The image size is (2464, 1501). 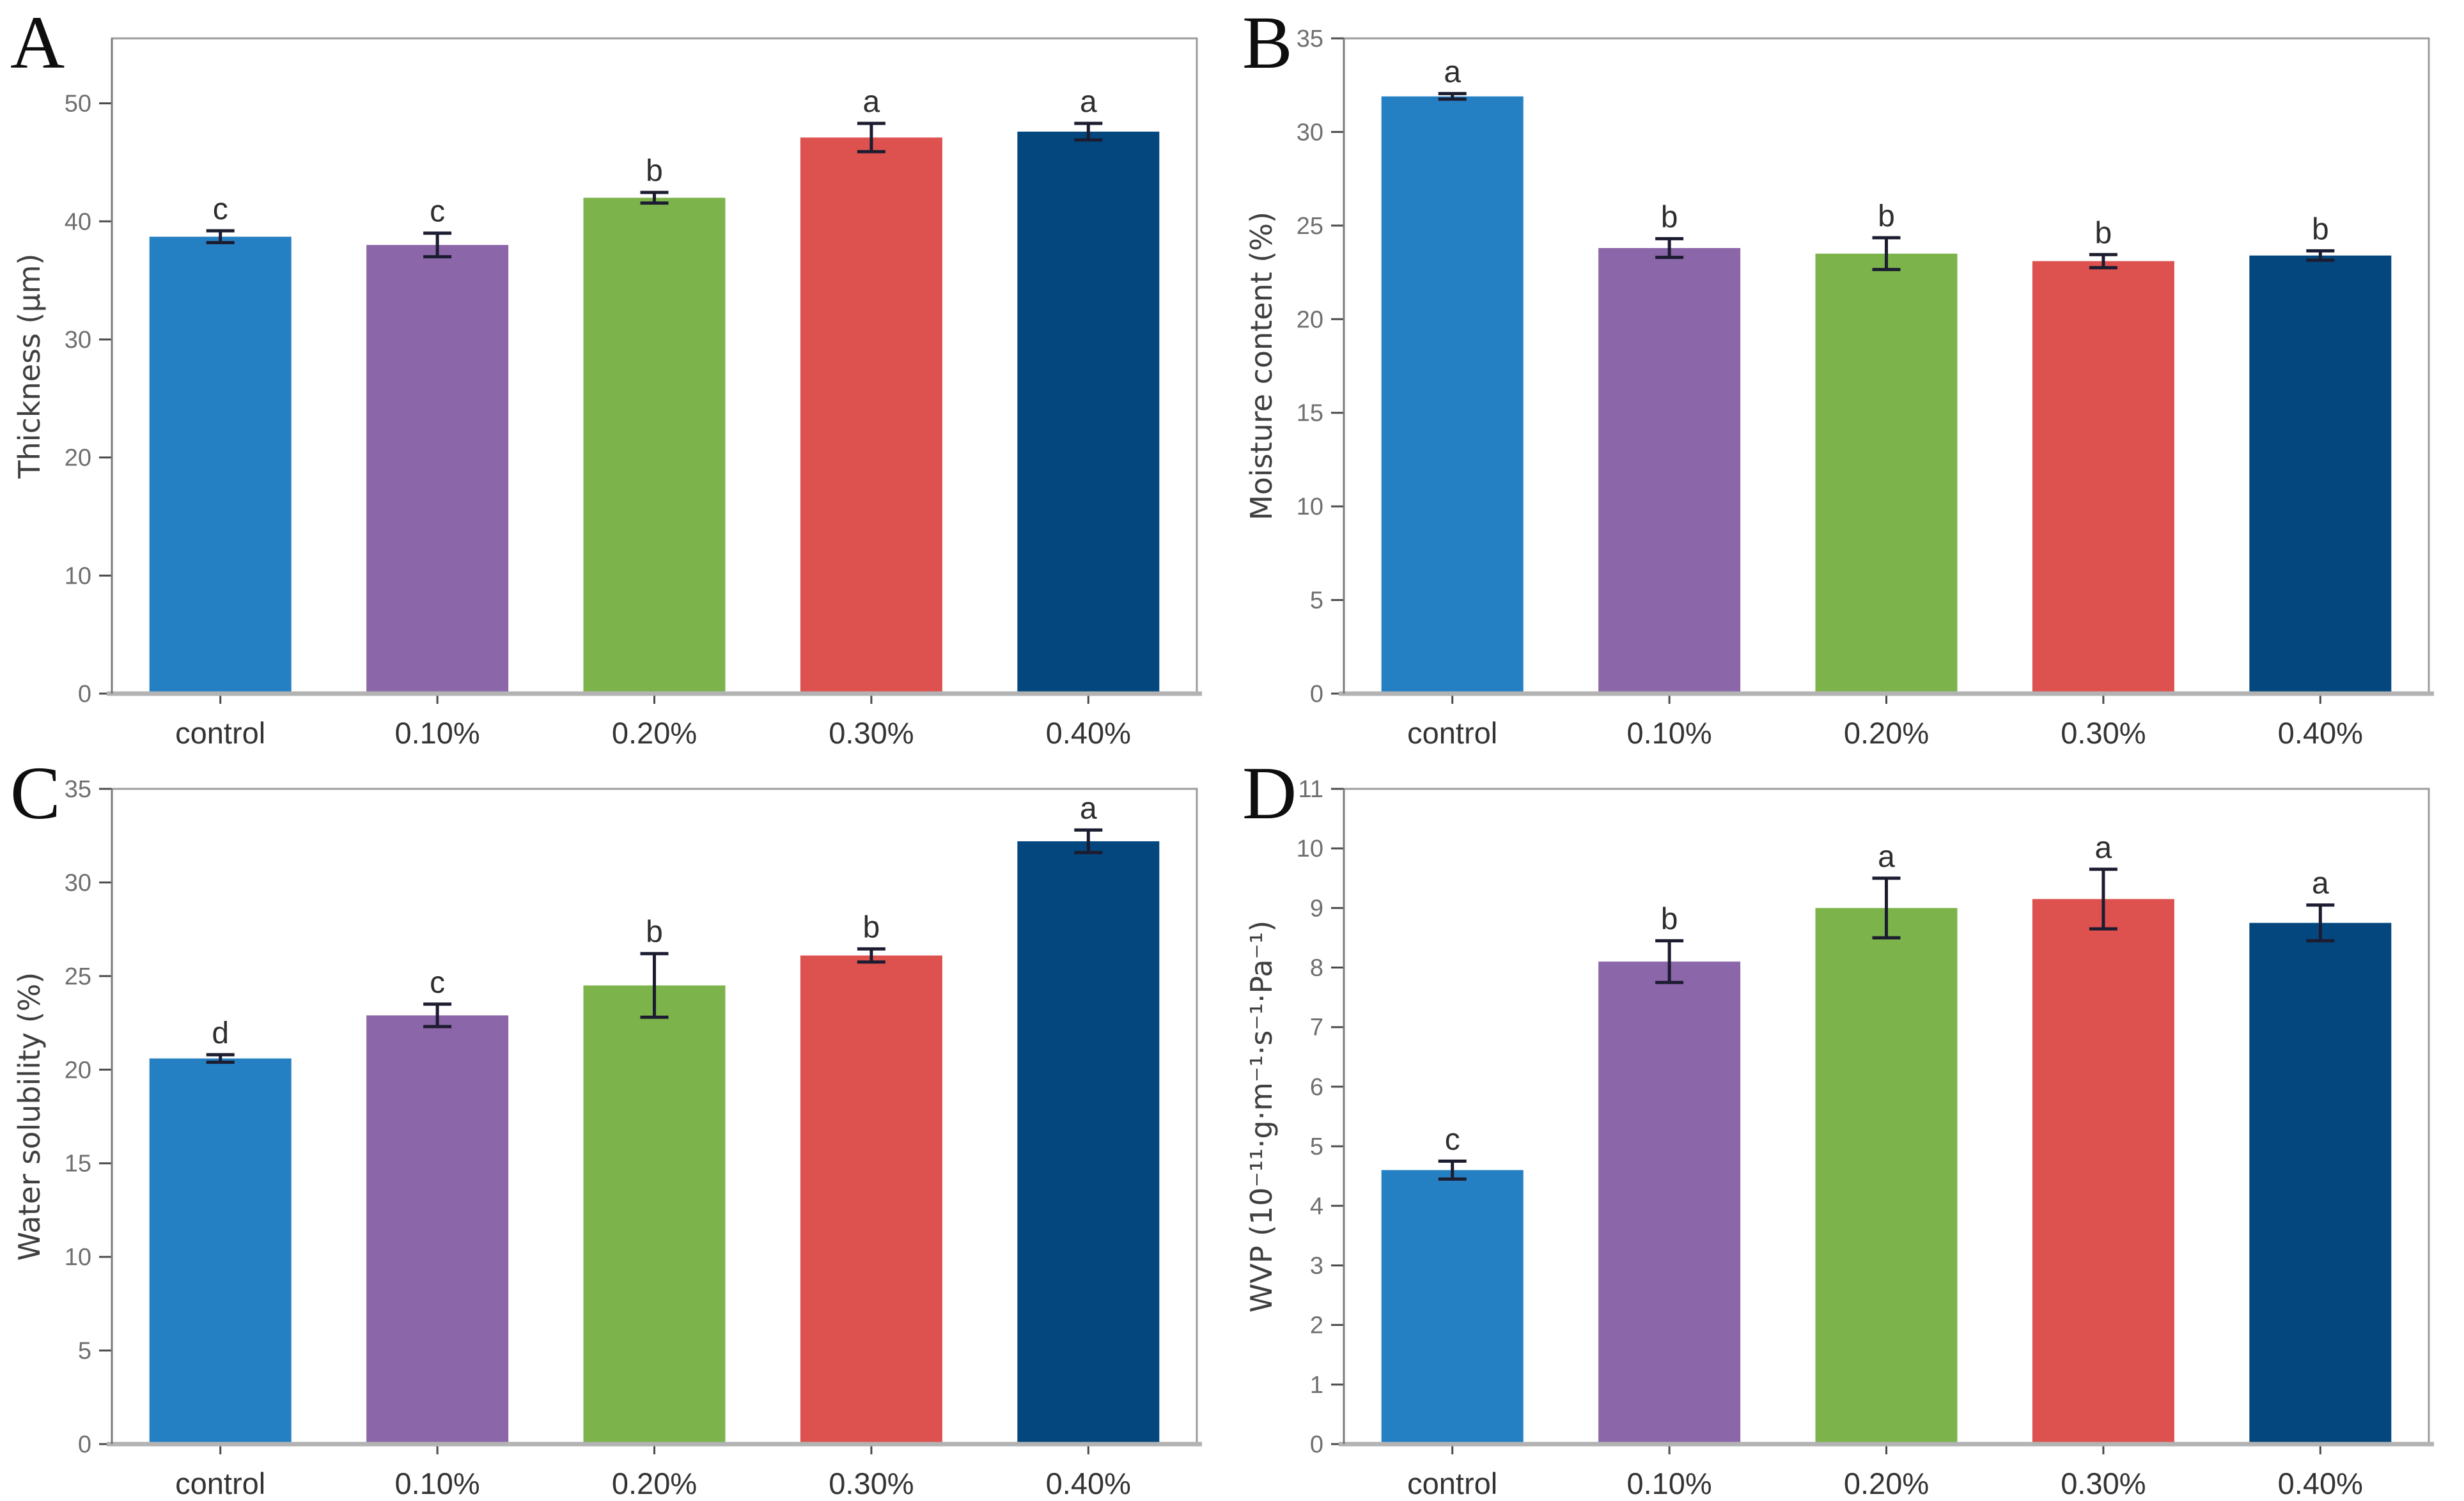 I want to click on y-axis-title: Water solubility (%), so click(x=29, y=1116).